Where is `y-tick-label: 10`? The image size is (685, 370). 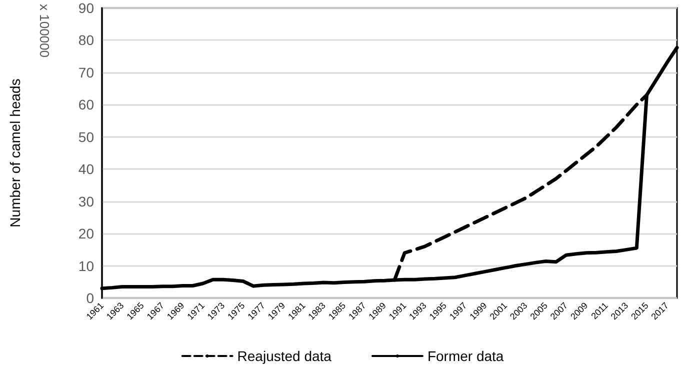 y-tick-label: 10 is located at coordinates (86, 266).